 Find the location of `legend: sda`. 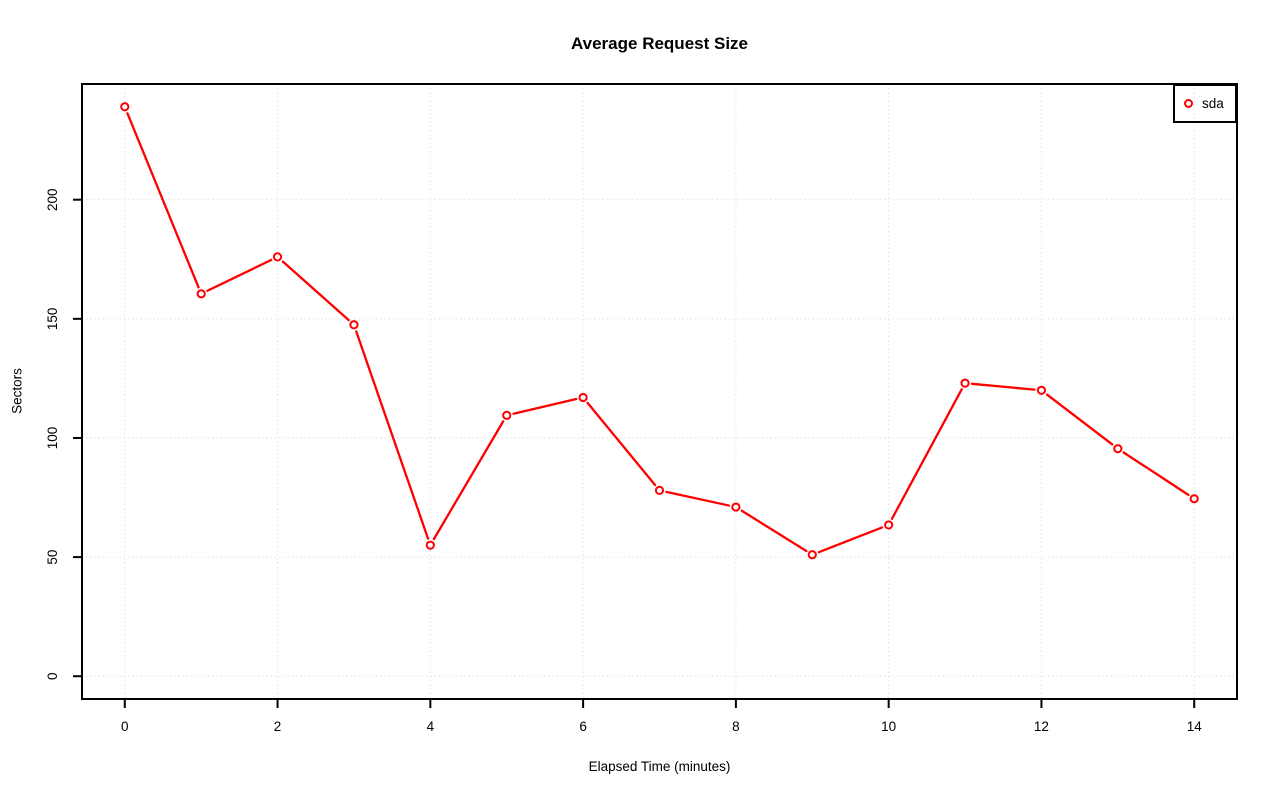

legend: sda is located at coordinates (1205, 103).